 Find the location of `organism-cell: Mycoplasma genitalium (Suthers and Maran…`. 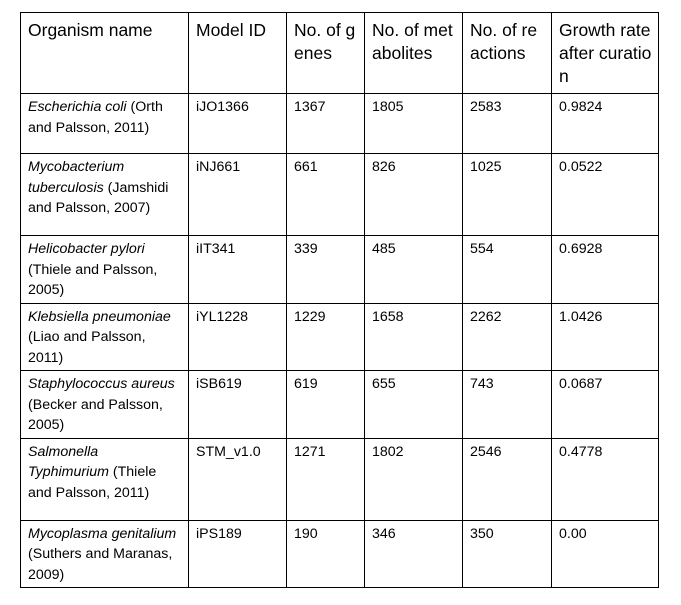

organism-cell: Mycoplasma genitalium (Suthers and Maran… is located at coordinates (104, 553).